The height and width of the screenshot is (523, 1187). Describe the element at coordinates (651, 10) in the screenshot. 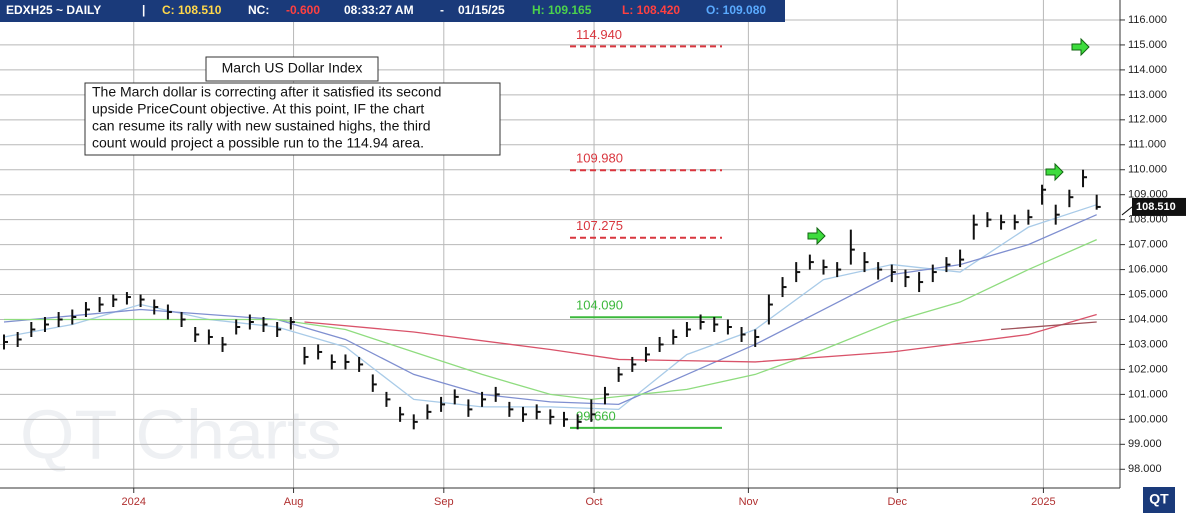

I see `header-item: L: 108.420` at that location.